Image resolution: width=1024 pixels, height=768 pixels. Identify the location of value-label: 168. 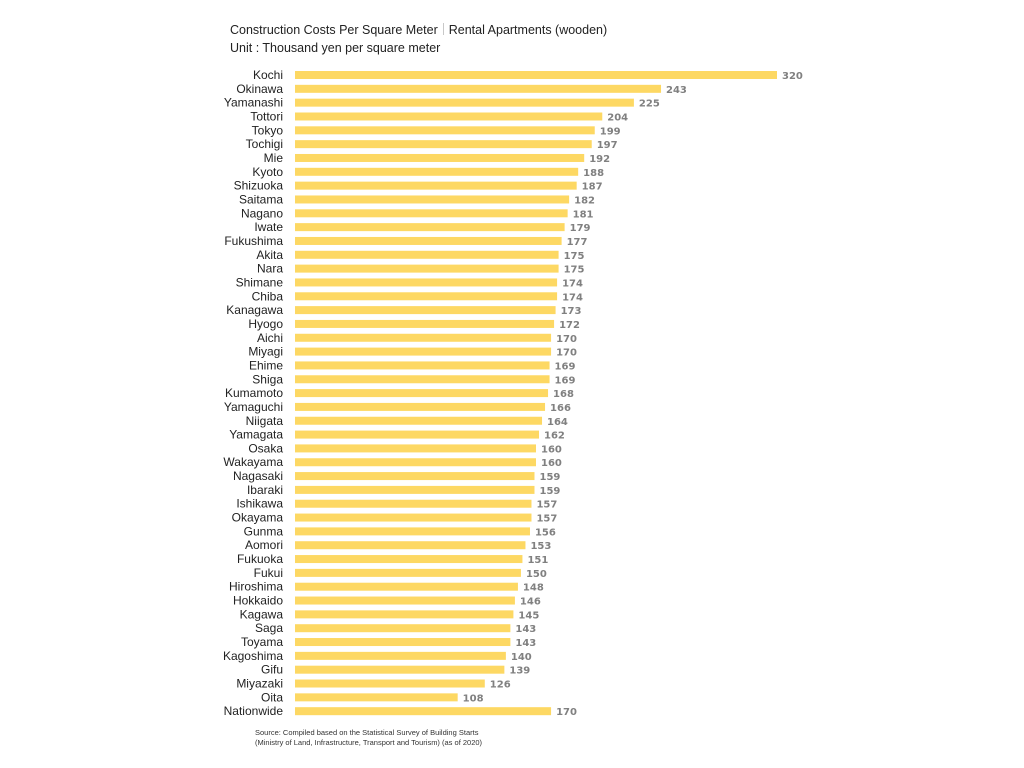
(563, 394).